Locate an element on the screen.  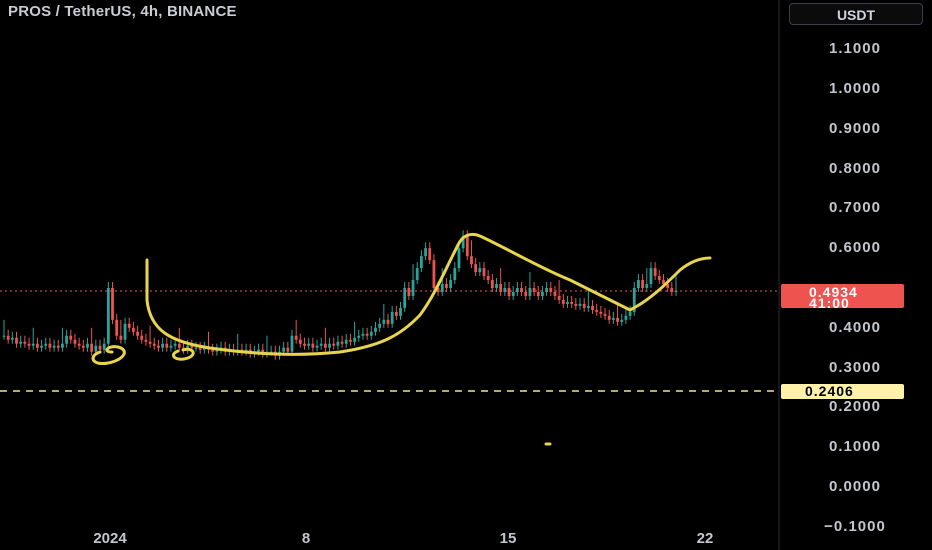
y-tick-label: 0.7000 is located at coordinates (855, 208).